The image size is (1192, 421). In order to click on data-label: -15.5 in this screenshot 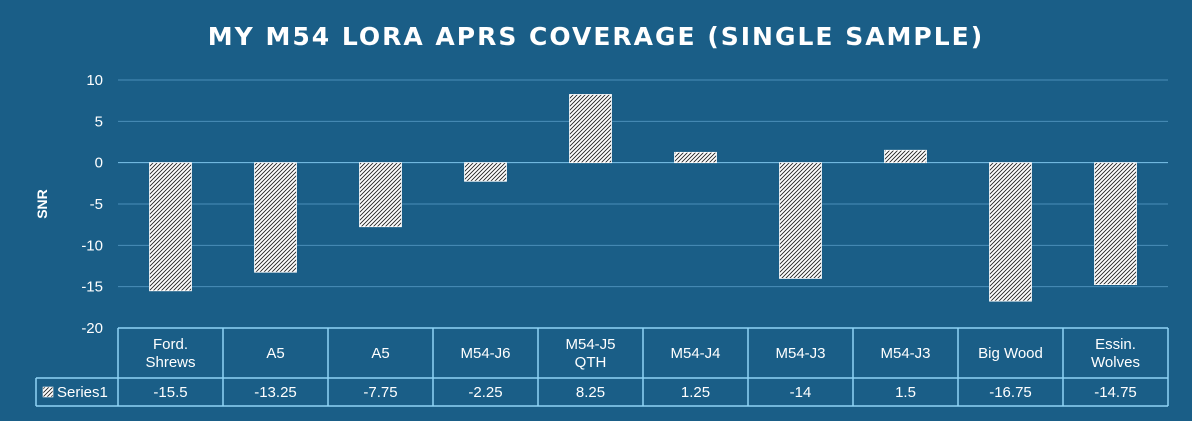, I will do `click(170, 392)`.